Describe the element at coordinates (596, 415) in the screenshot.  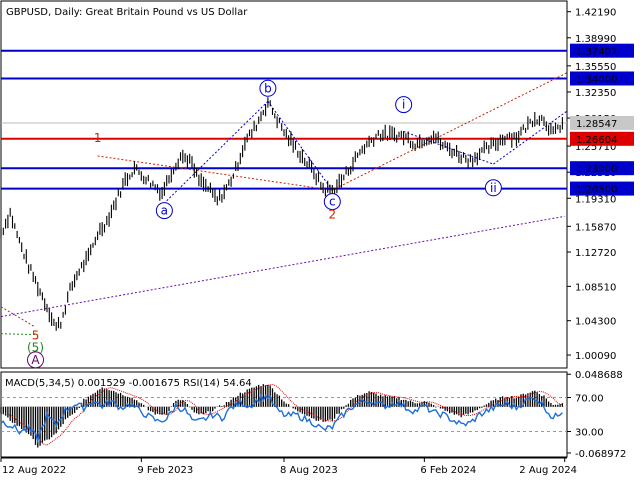
I see `indicator-axis: 0.048688 -0.068972 70.00 30.00` at that location.